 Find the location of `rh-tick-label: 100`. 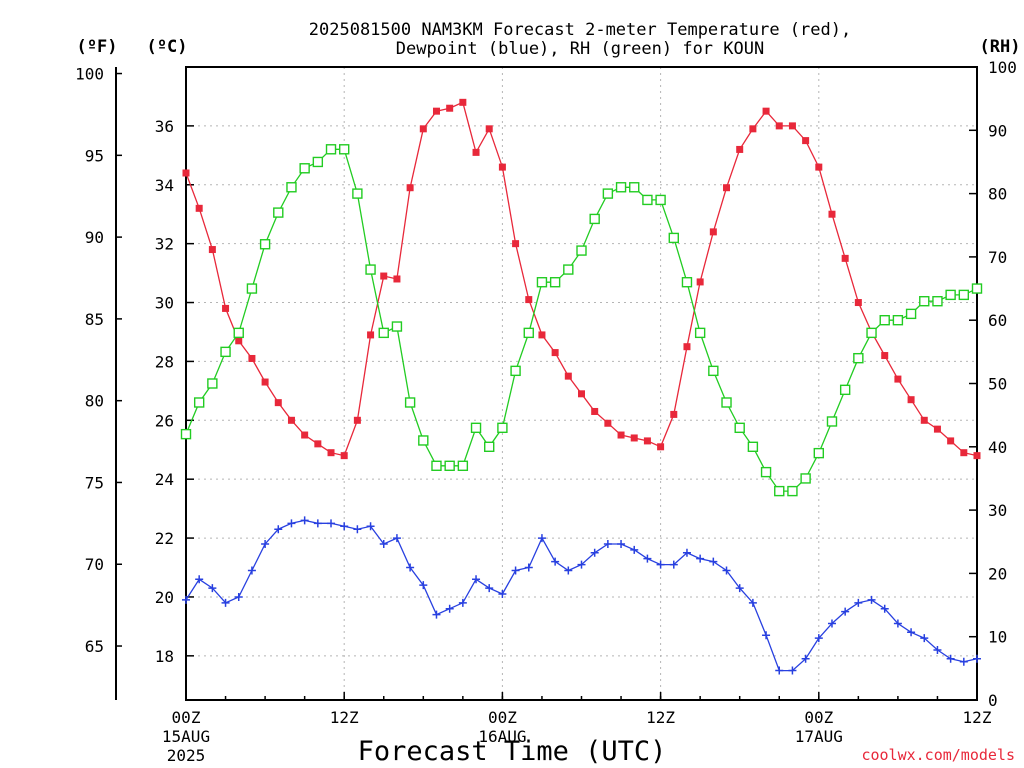

rh-tick-label: 100 is located at coordinates (1002, 67).